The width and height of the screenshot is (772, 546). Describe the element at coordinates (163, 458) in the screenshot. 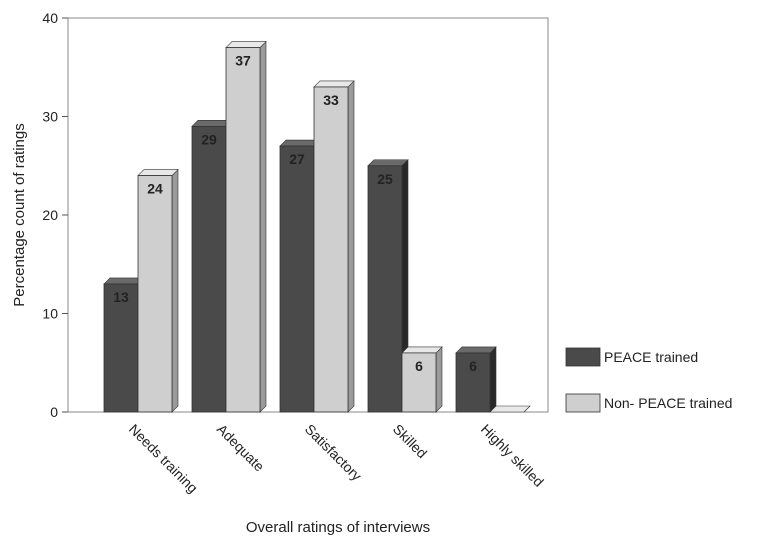

I see `x-category-label: Needs training` at that location.